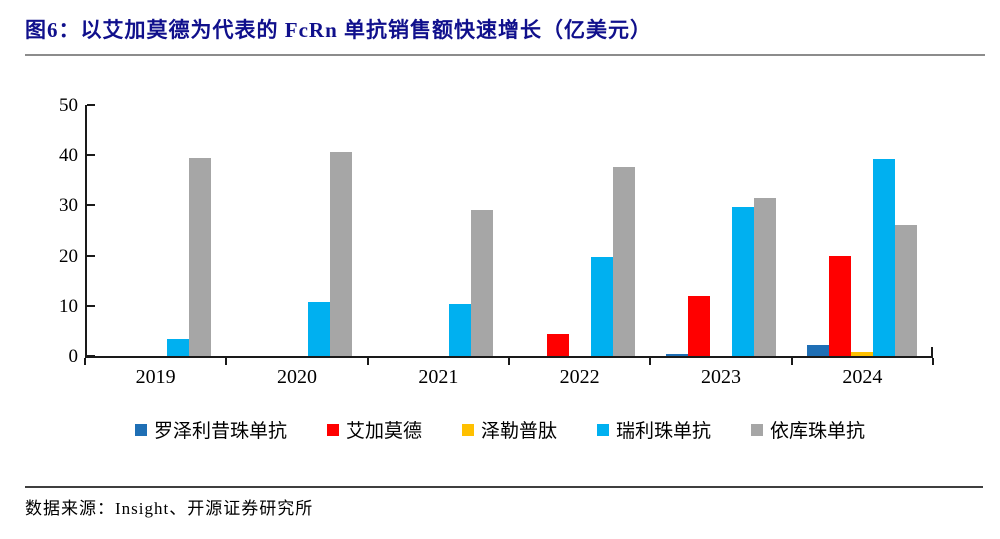 The image size is (1000, 539). I want to click on bar-泽勒普肽-2024, so click(862, 354).